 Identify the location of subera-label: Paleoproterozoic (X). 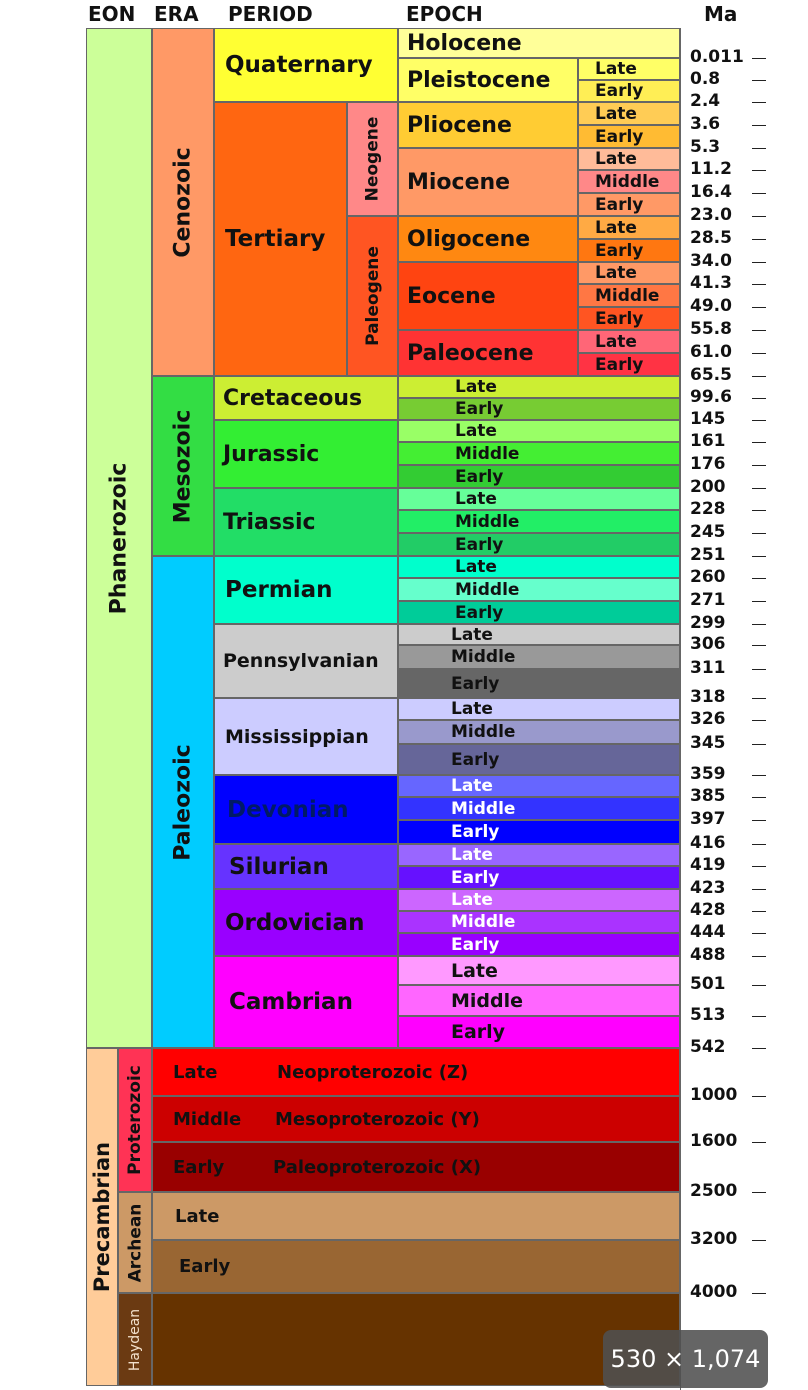
(377, 1167).